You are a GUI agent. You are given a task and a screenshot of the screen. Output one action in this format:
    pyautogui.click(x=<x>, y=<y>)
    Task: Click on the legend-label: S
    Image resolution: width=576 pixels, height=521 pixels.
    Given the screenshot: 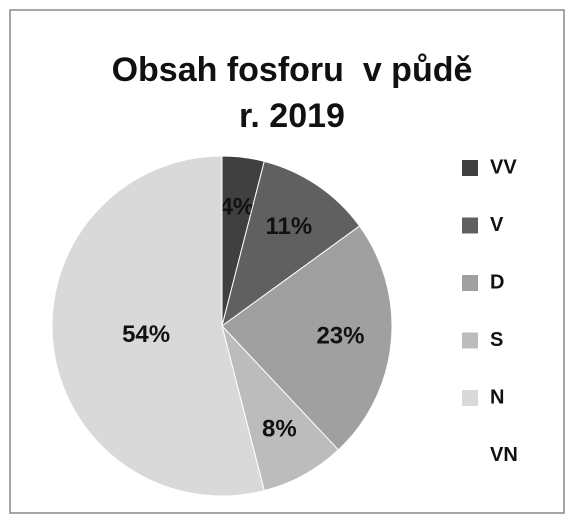 What is the action you would take?
    pyautogui.click(x=496, y=340)
    